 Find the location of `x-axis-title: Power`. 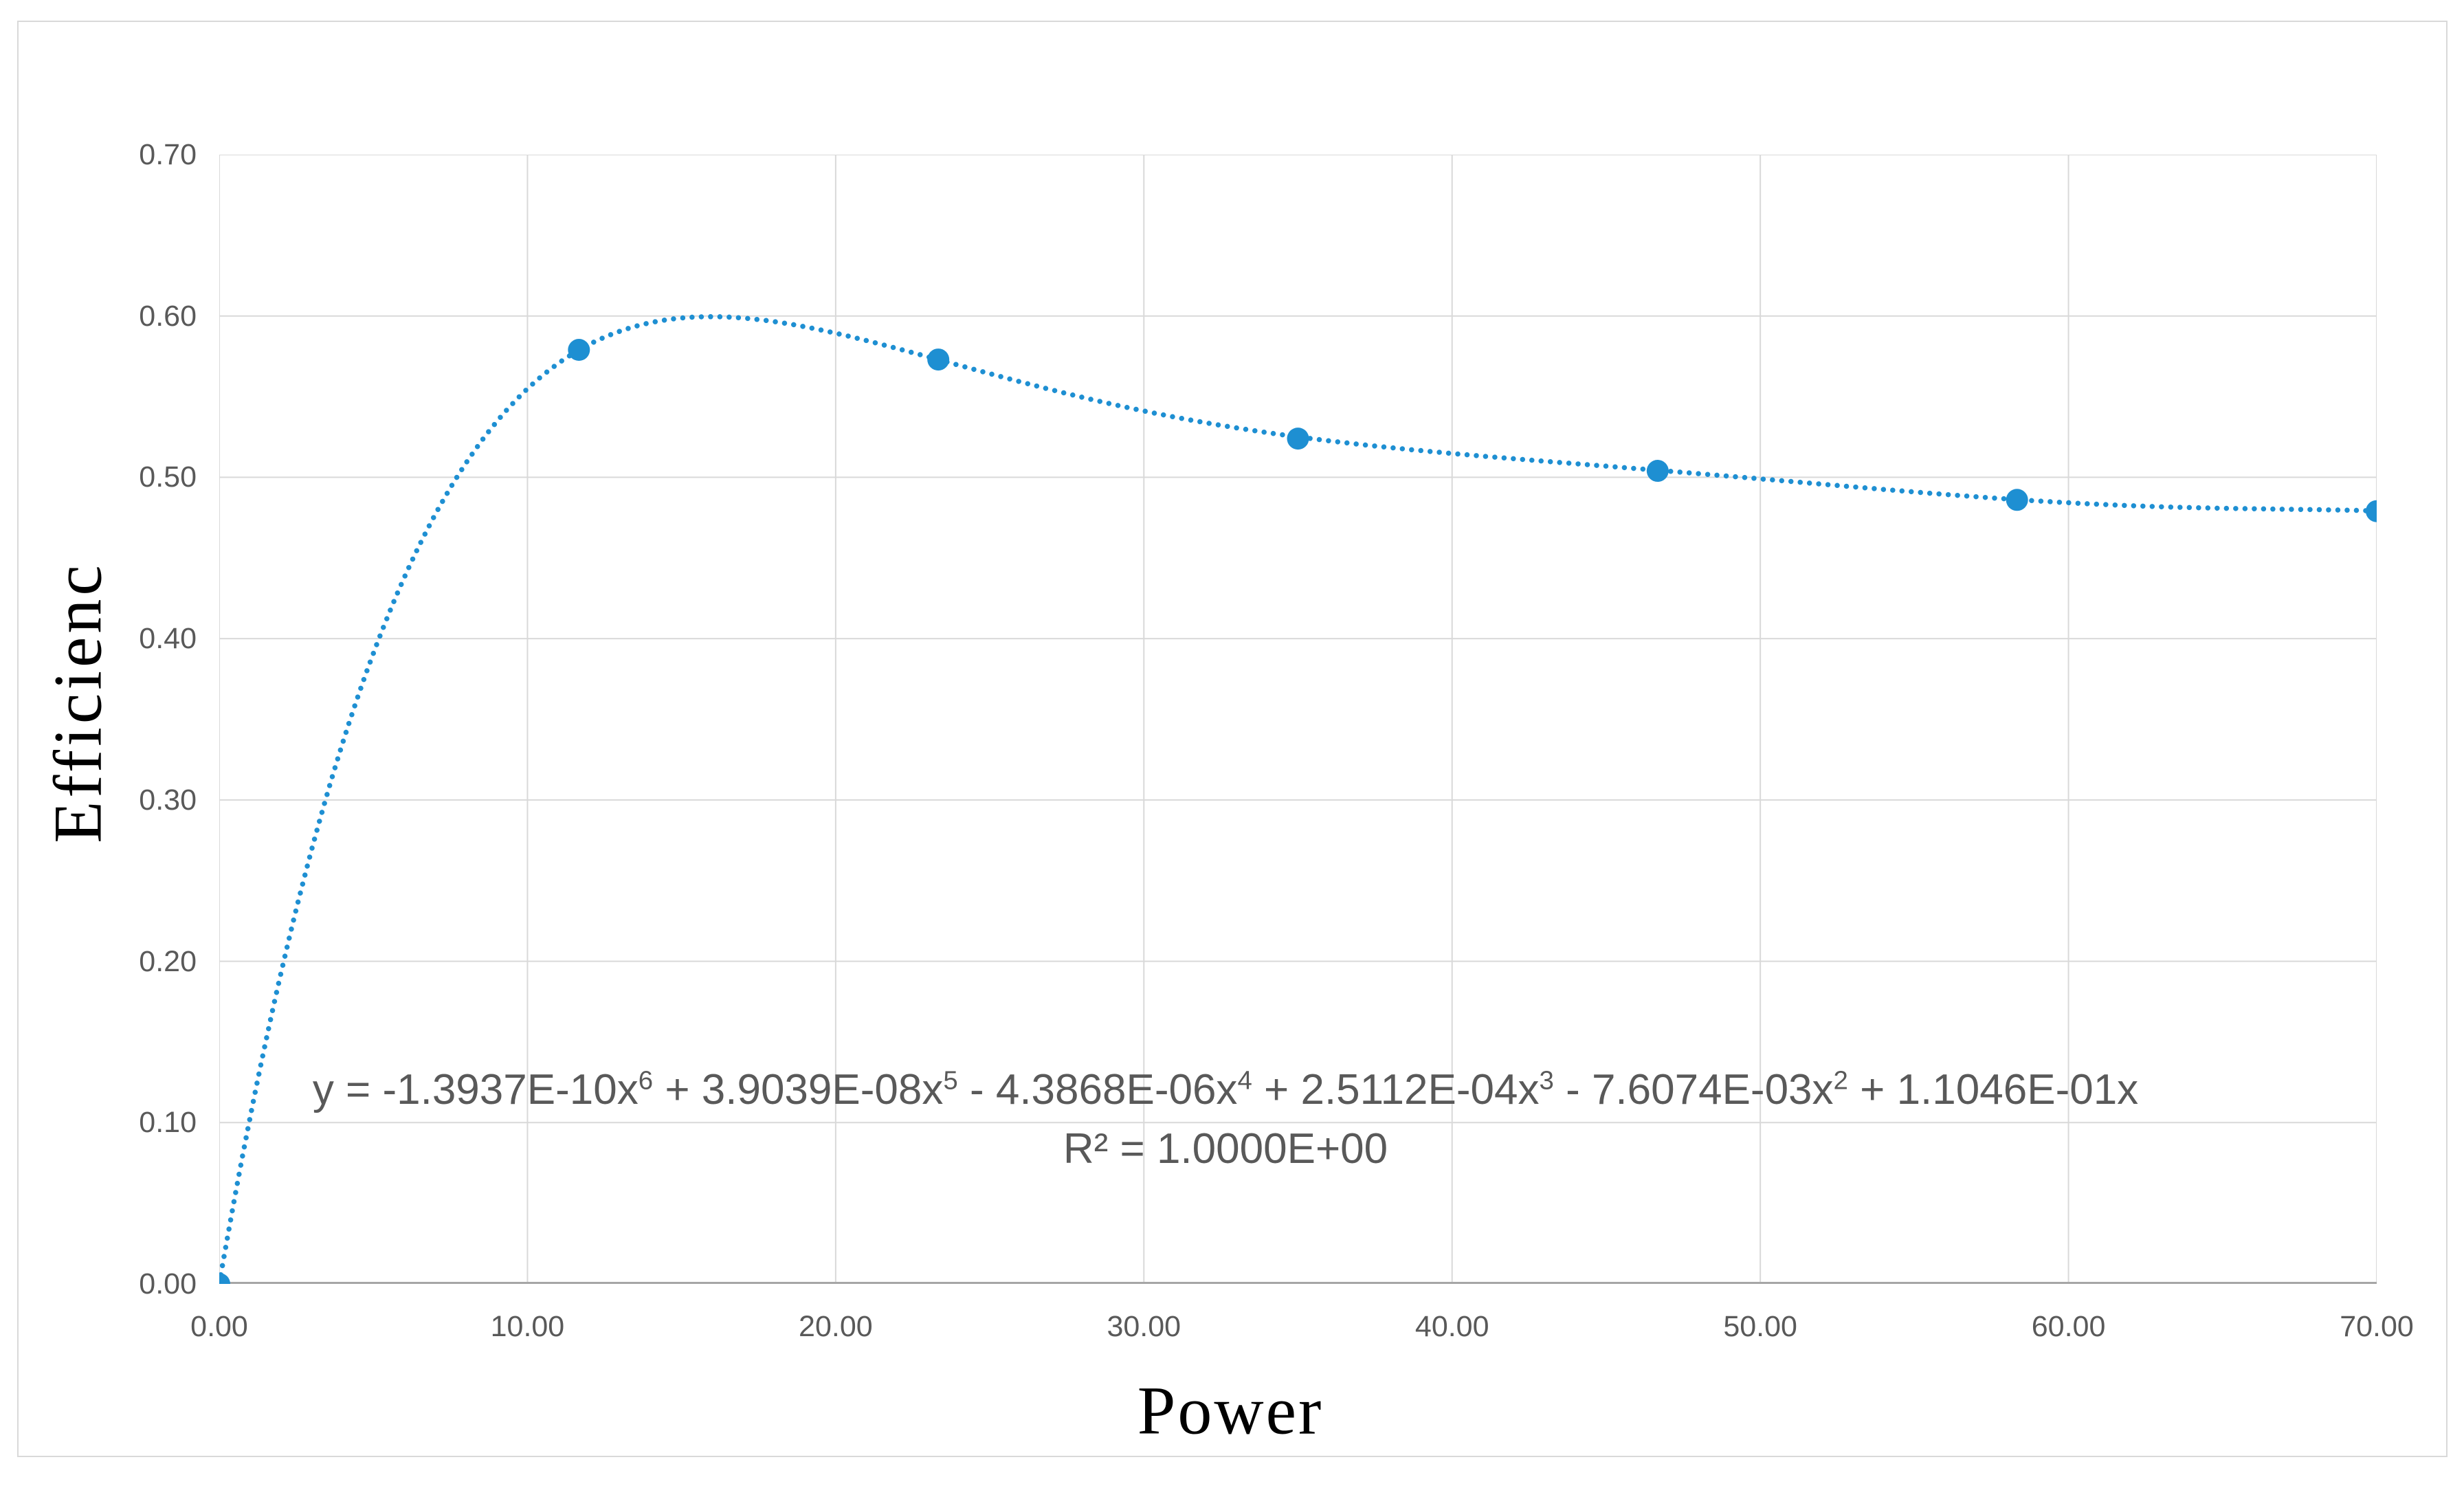

x-axis-title: Power is located at coordinates (1230, 1410).